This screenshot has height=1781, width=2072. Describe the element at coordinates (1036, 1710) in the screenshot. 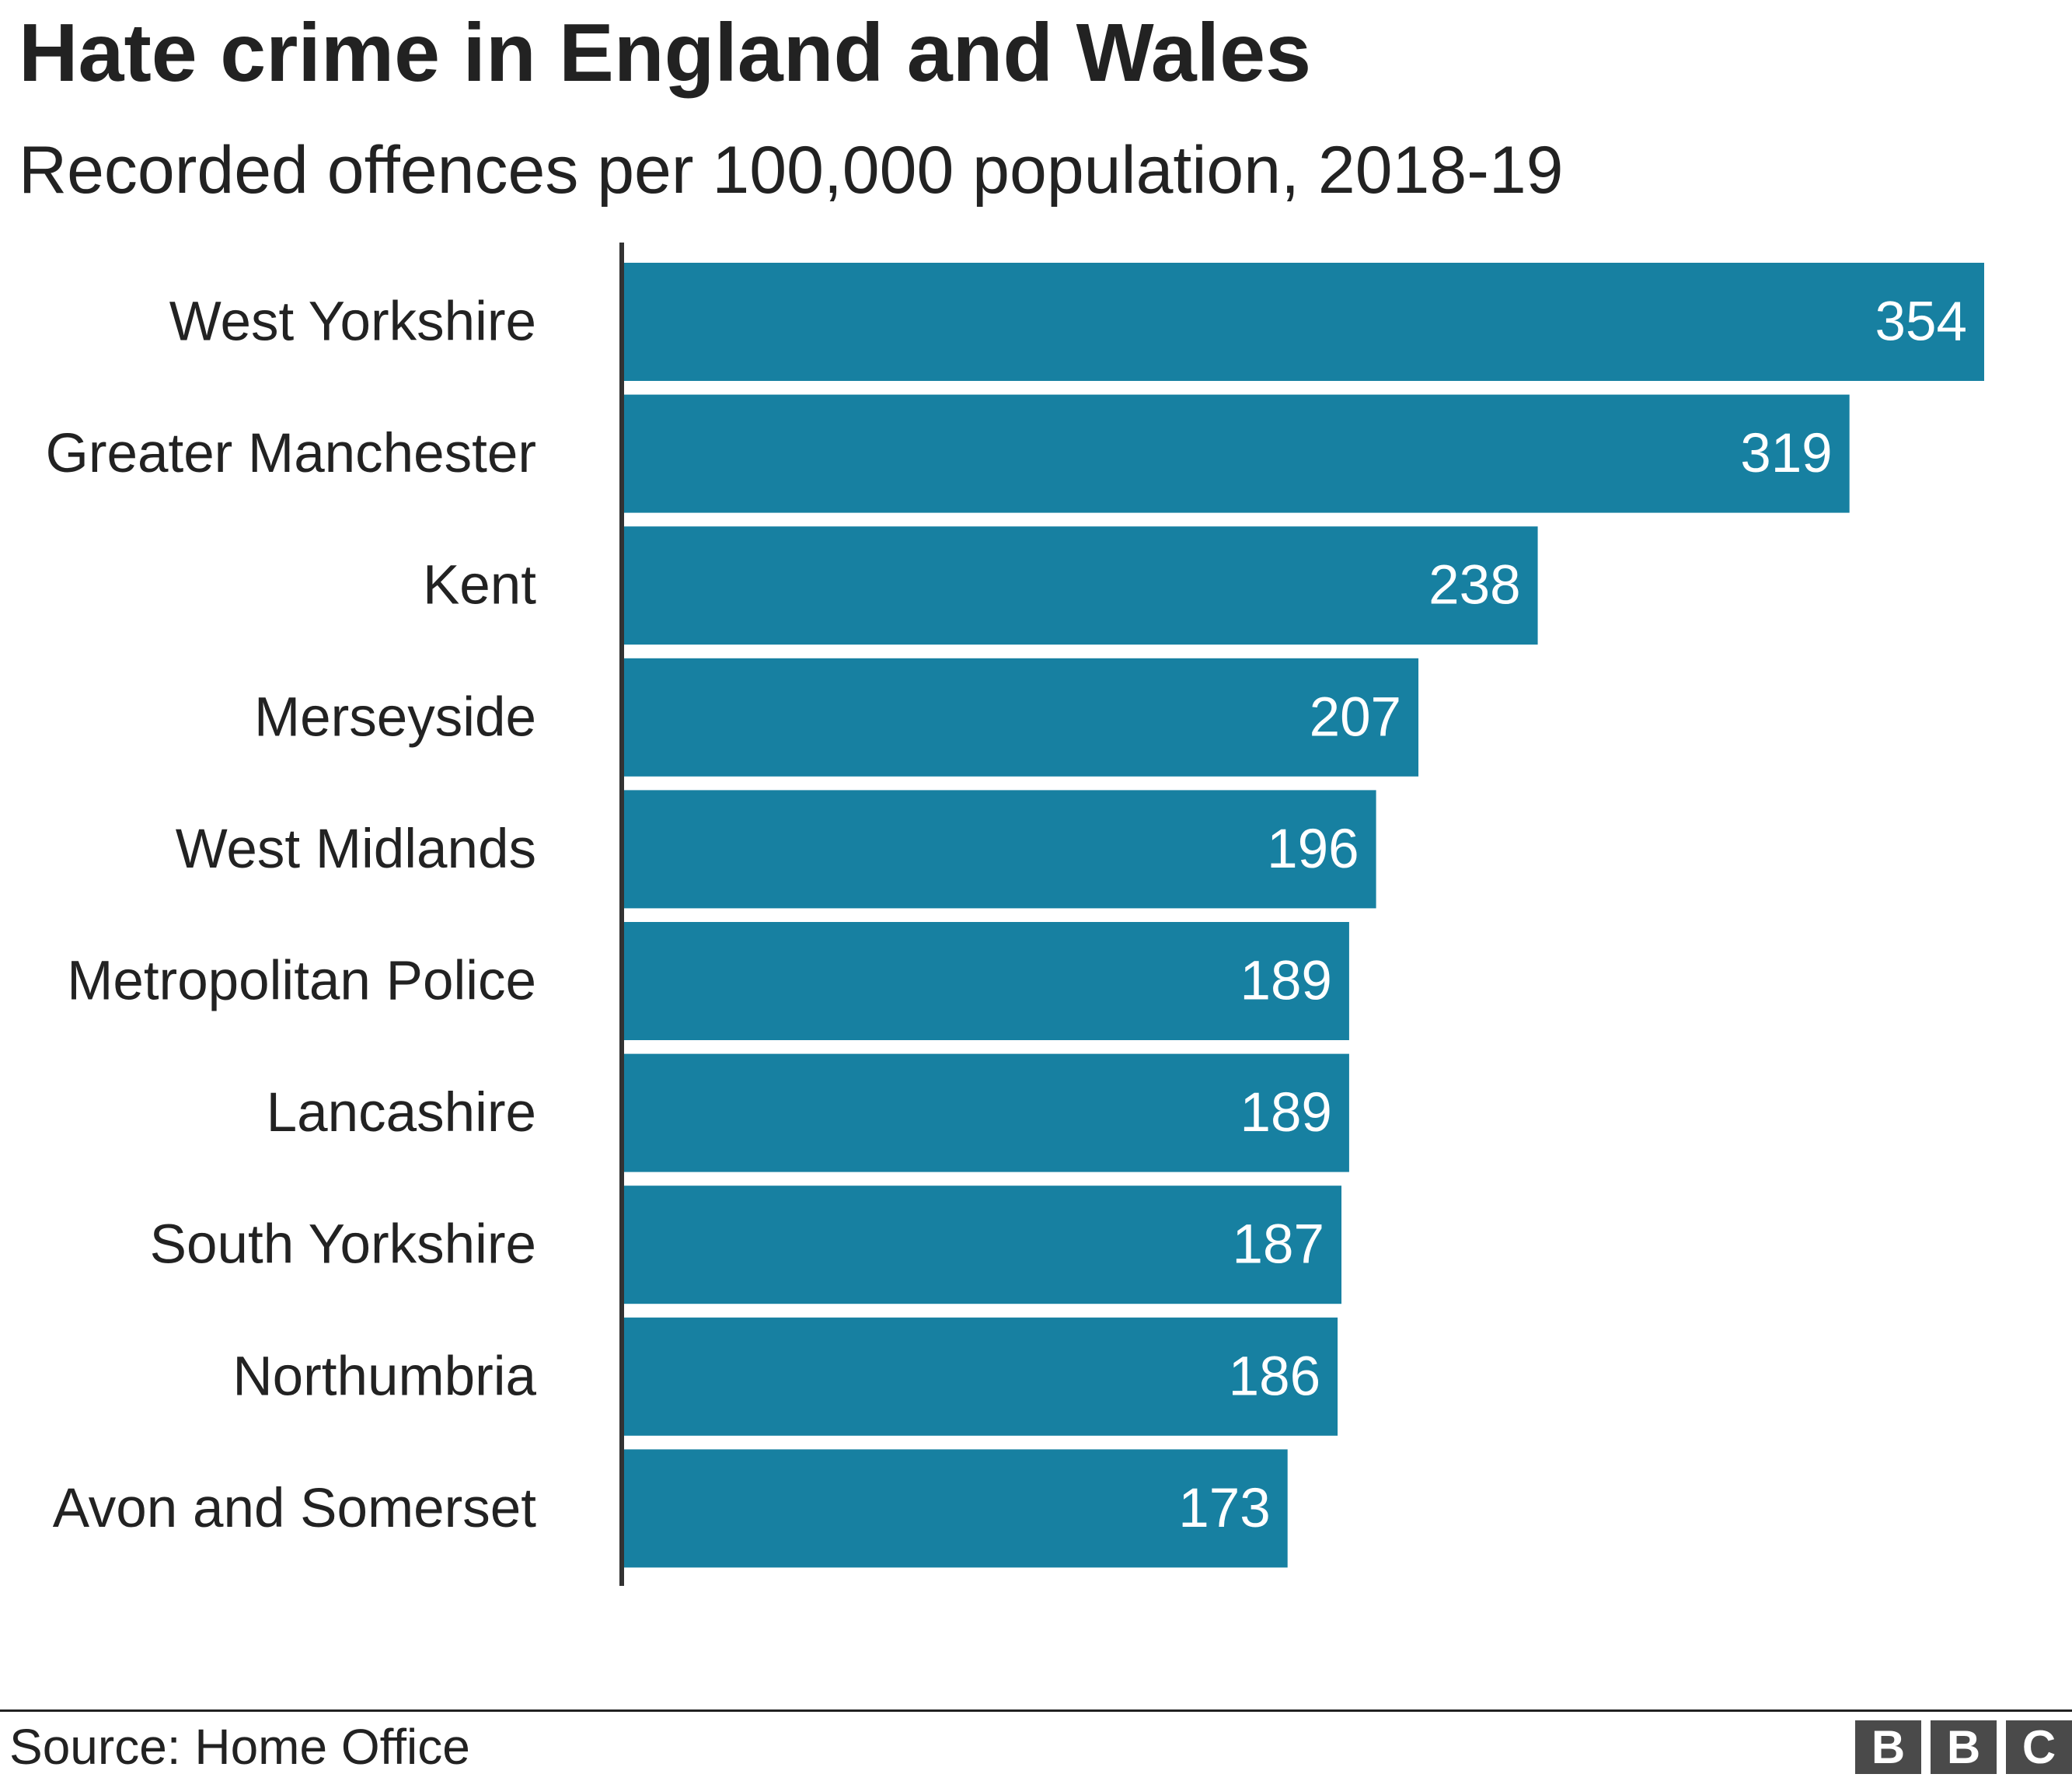

I see `footer-divider` at that location.